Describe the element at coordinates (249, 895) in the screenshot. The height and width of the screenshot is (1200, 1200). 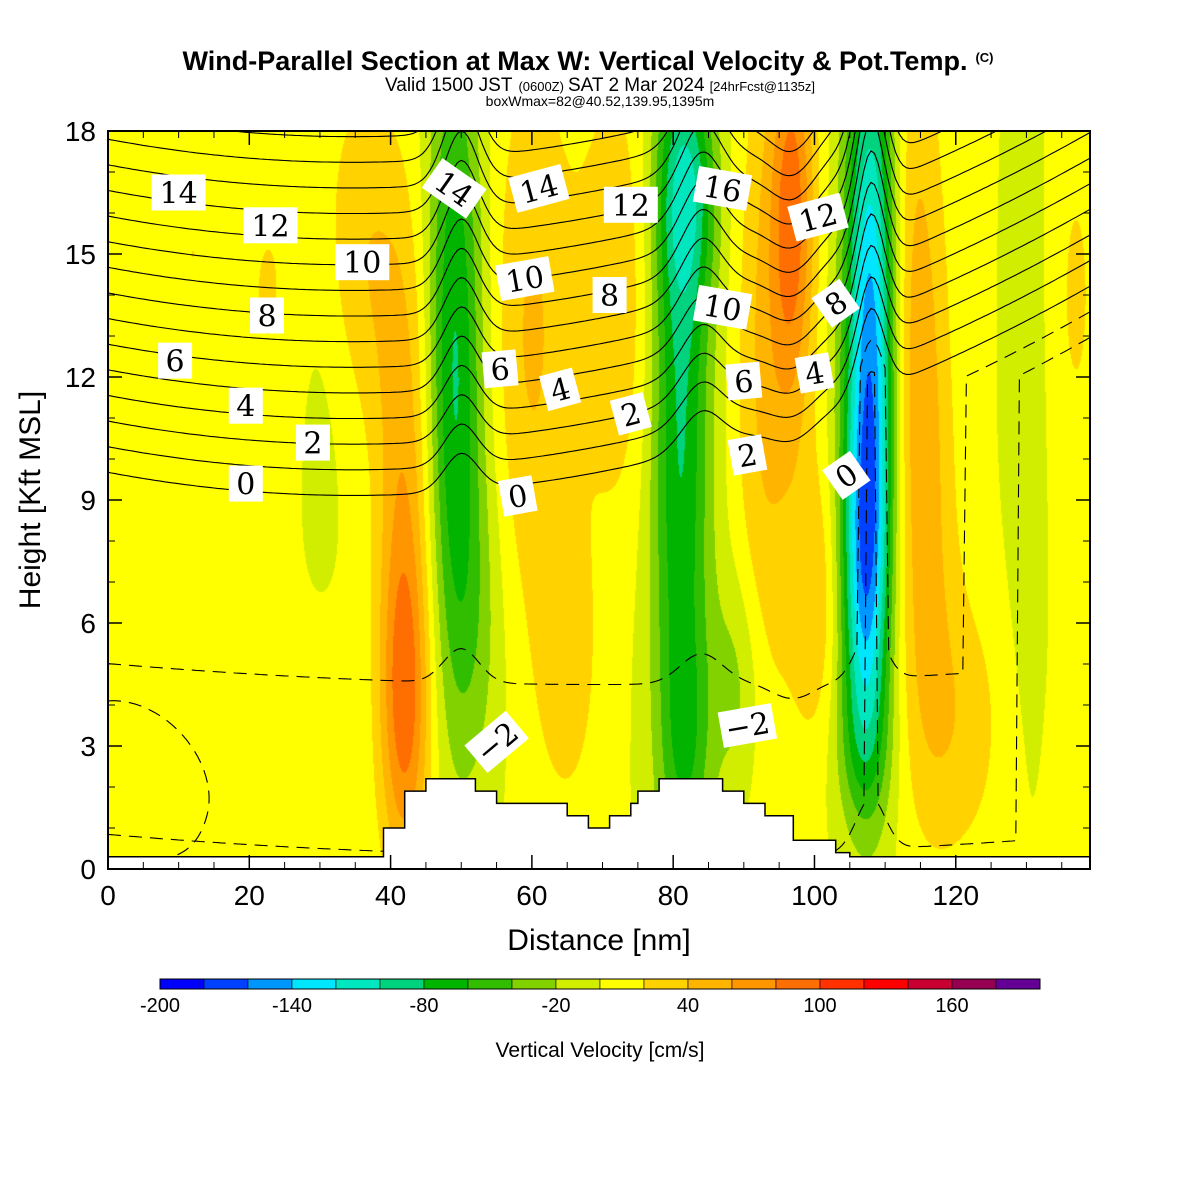
I see `x-tick-label: 20` at that location.